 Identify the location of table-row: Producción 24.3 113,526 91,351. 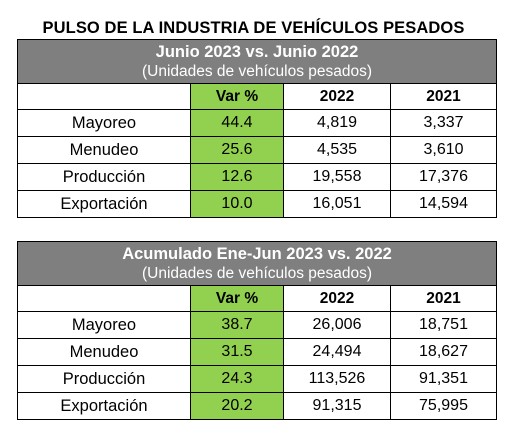
(257, 379).